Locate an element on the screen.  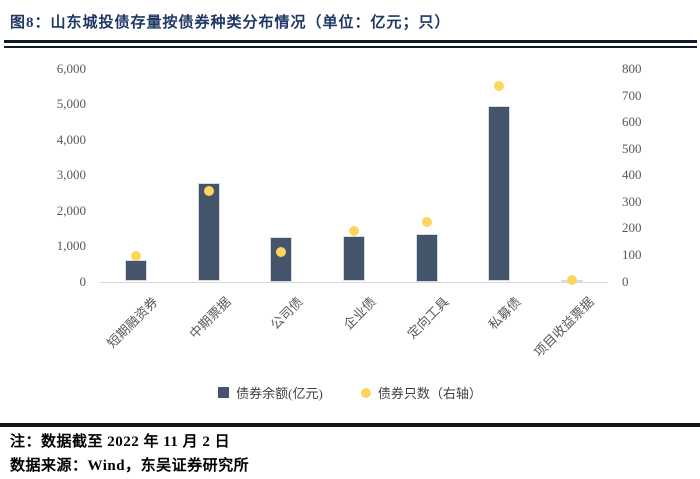
y-axis-tick-right: 800 is located at coordinates (632, 68).